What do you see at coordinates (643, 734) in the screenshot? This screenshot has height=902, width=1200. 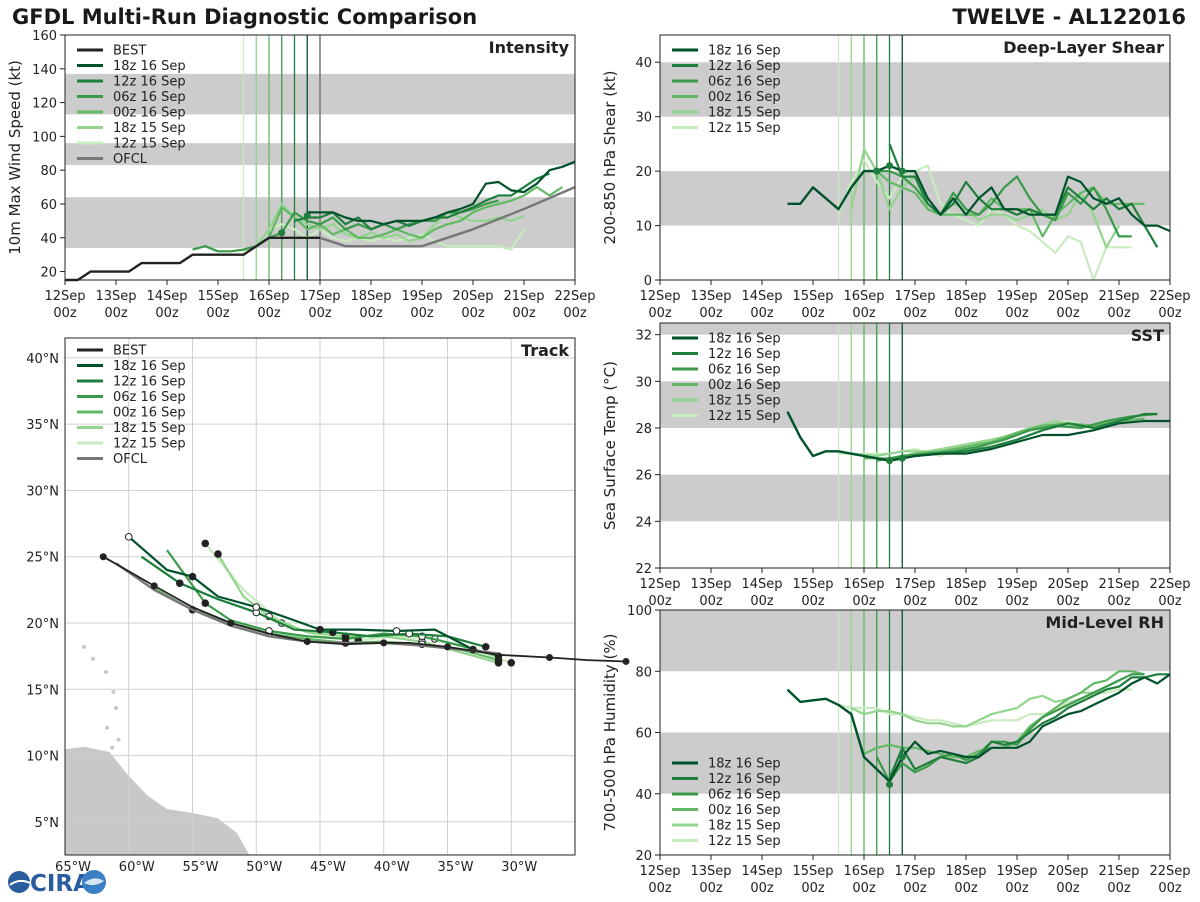 I see `y-tick-label: 60` at bounding box center [643, 734].